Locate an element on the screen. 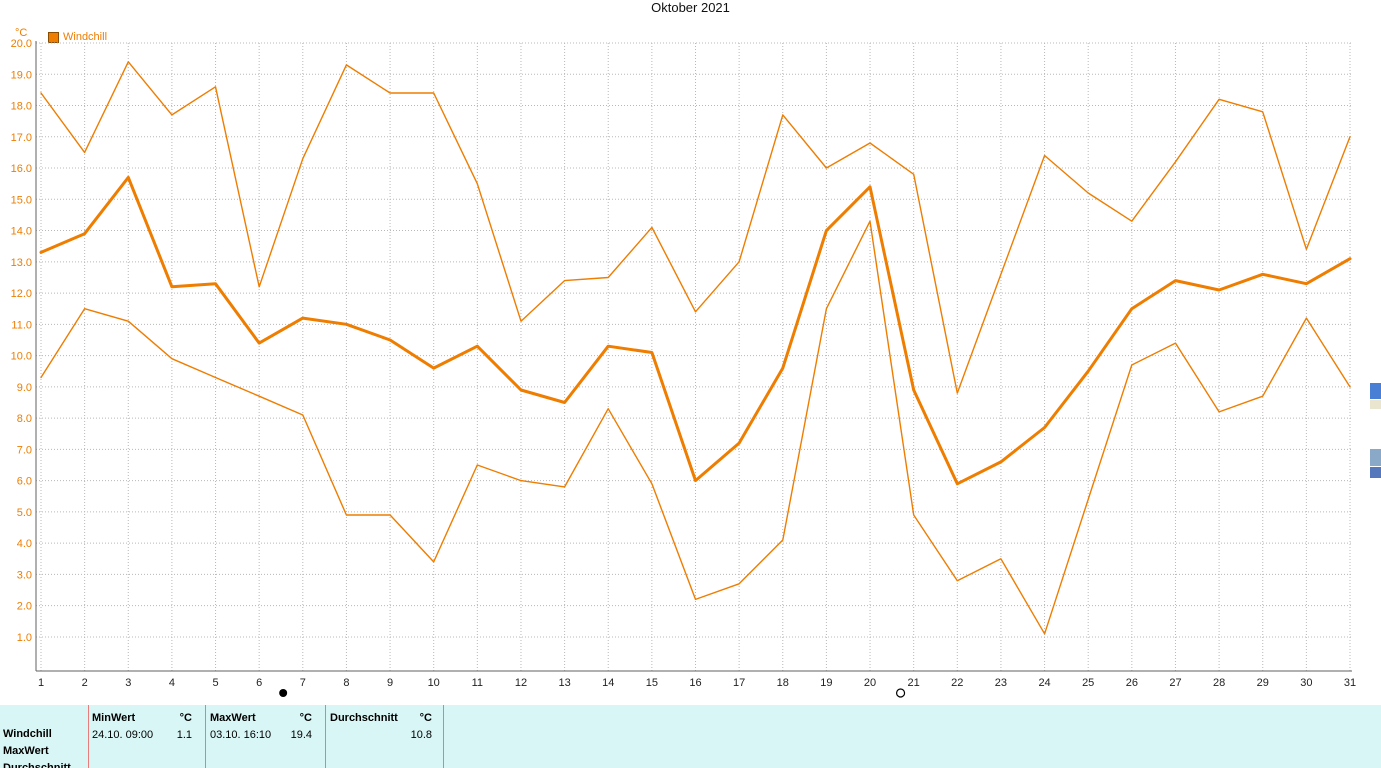  legend: Windchill is located at coordinates (77, 37).